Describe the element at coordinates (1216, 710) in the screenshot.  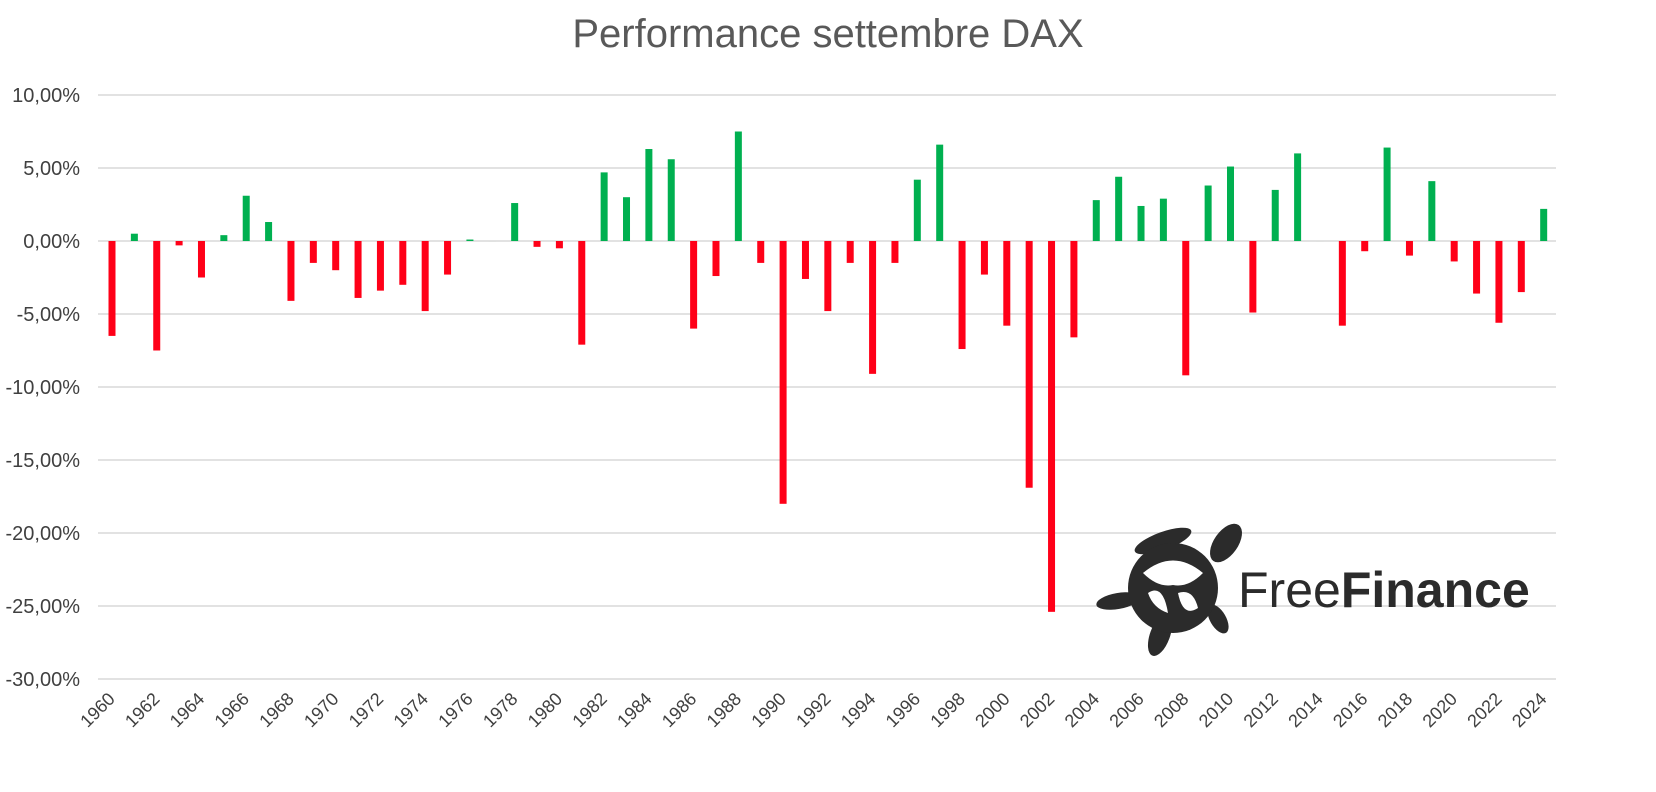
I see `x-tick-label: 2010` at that location.